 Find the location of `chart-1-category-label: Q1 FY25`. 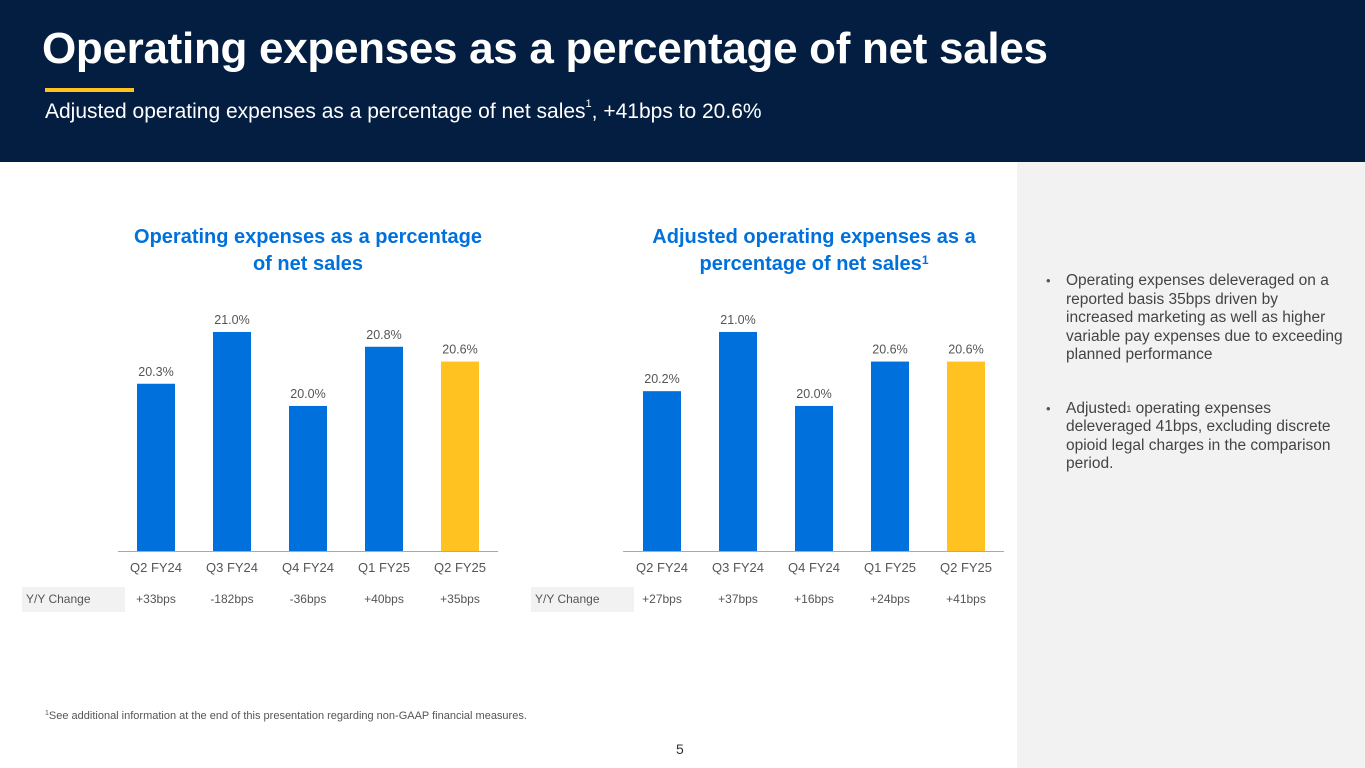

chart-1-category-label: Q1 FY25 is located at coordinates (384, 567).